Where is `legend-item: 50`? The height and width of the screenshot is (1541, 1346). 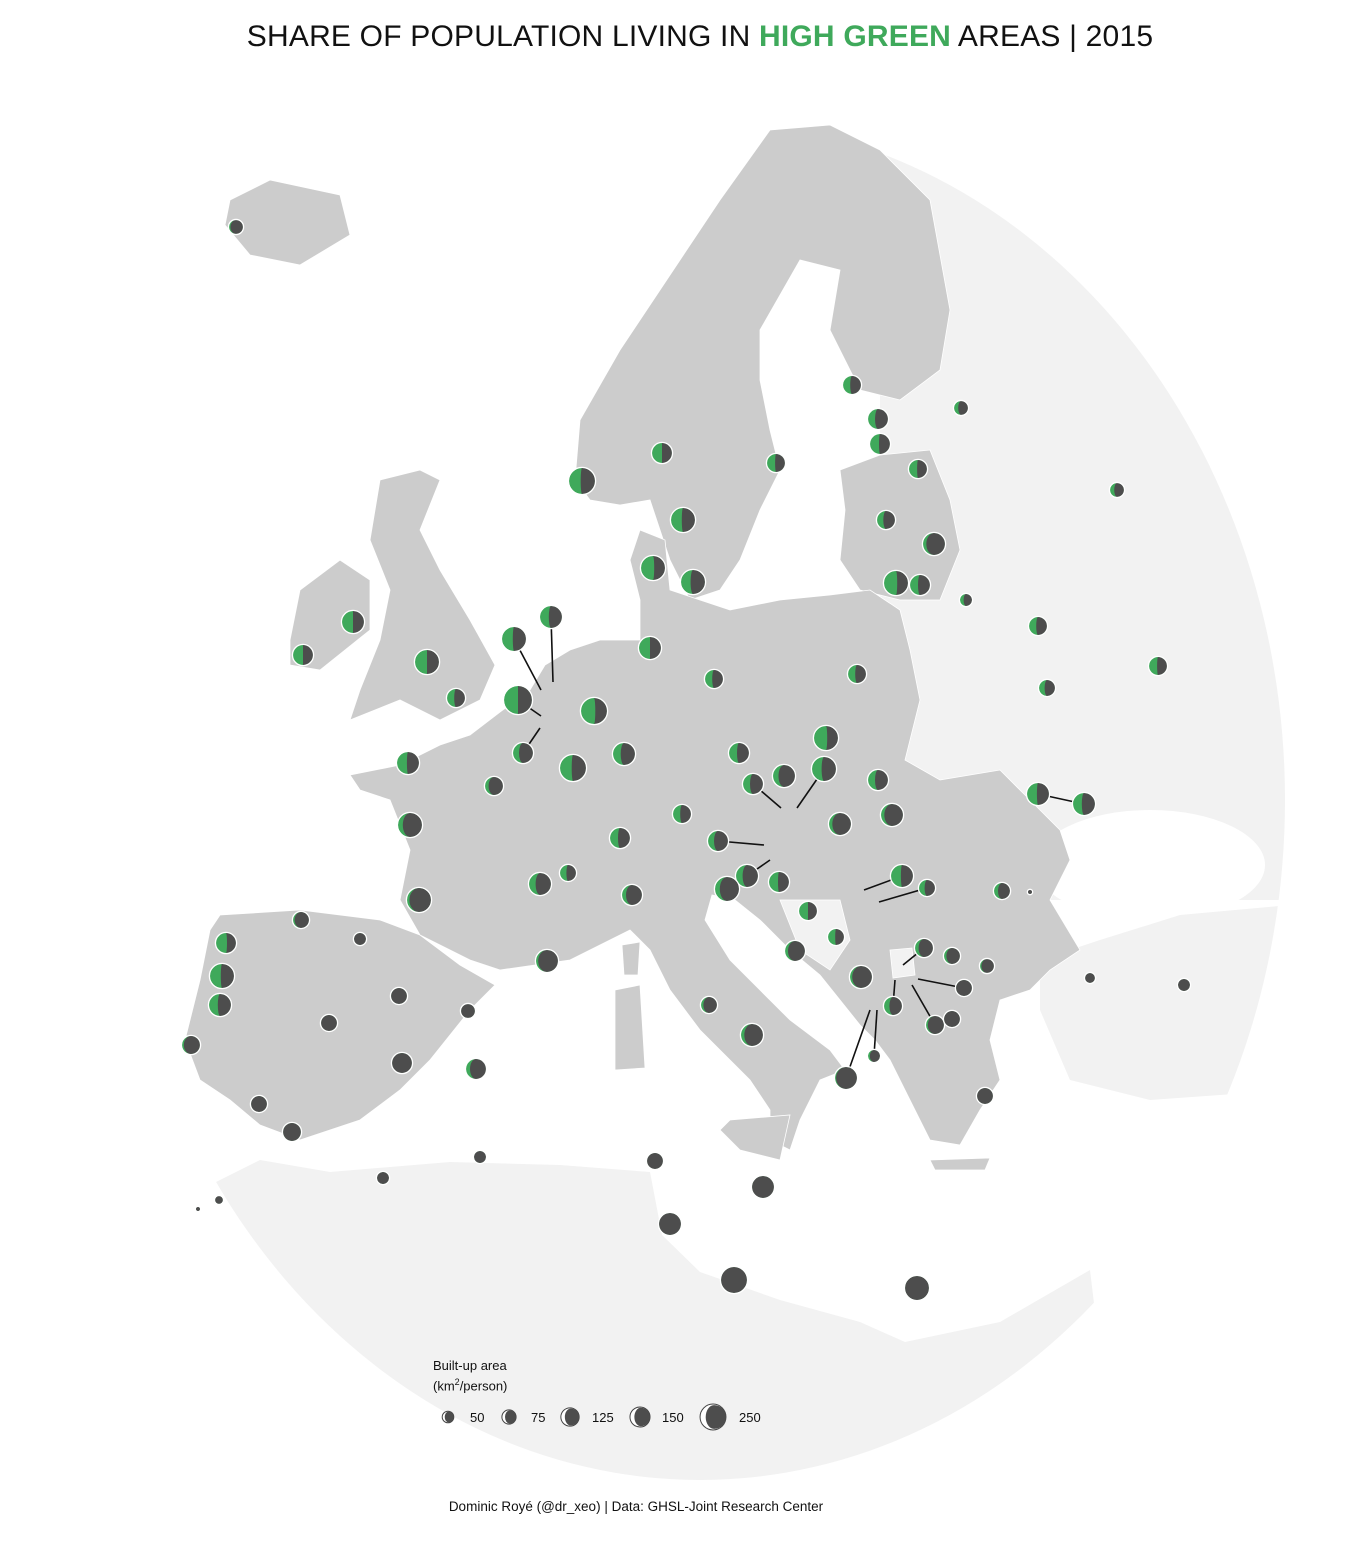
legend-item: 50 is located at coordinates (462, 1417).